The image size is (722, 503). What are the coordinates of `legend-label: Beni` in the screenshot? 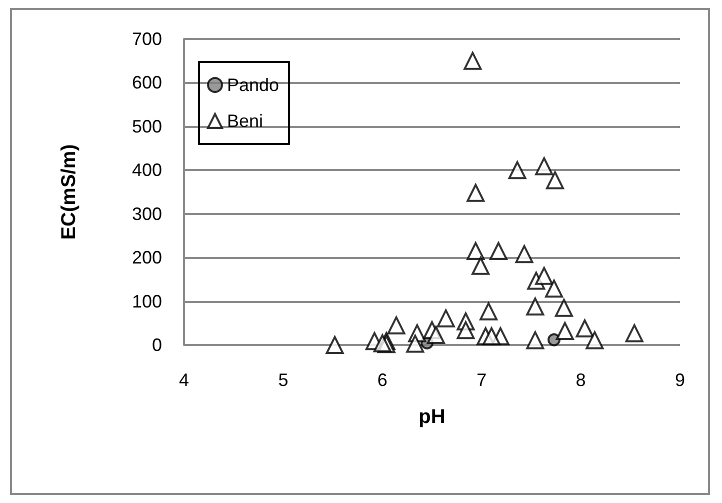 It's located at (245, 121).